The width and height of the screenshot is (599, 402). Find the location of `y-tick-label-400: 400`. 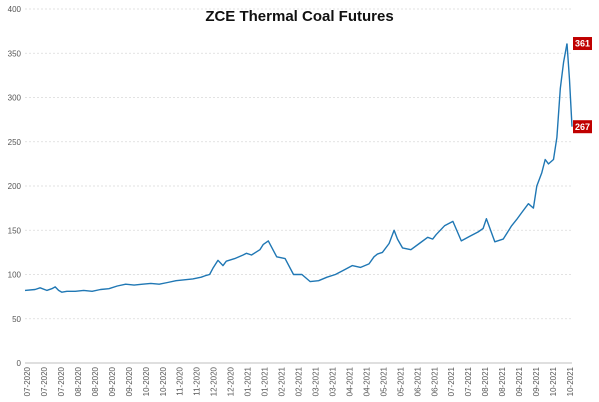

y-tick-label-400: 400 is located at coordinates (15, 9).